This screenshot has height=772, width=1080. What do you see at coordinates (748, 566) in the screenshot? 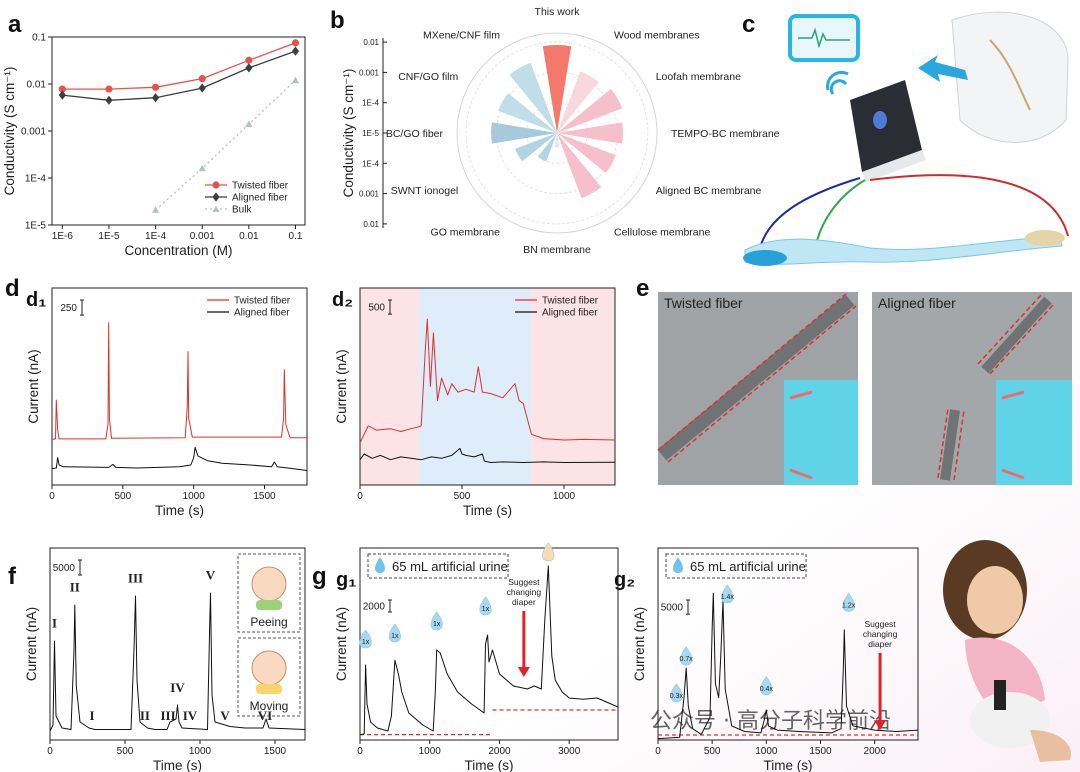
I see `note-text: 65 mL artificial urine` at bounding box center [748, 566].